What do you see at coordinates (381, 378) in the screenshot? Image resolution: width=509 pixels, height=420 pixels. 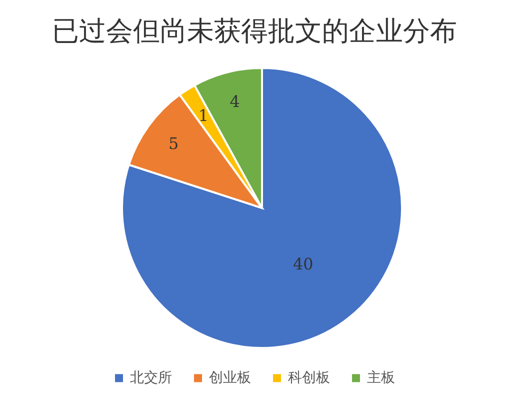 I see `legend-label: 主板` at bounding box center [381, 378].